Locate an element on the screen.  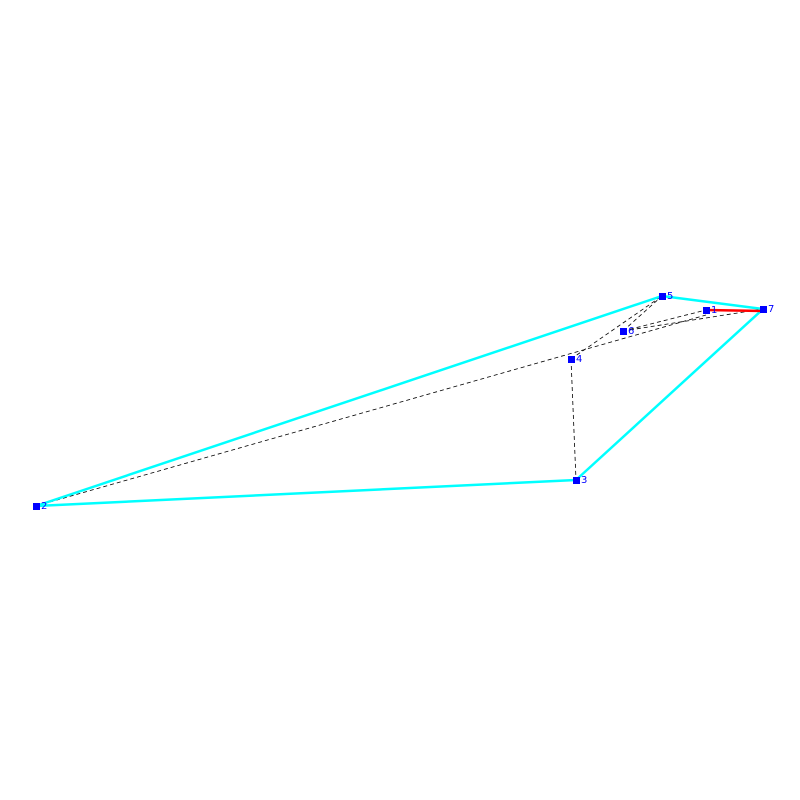
node-label: 6 is located at coordinates (631, 331).